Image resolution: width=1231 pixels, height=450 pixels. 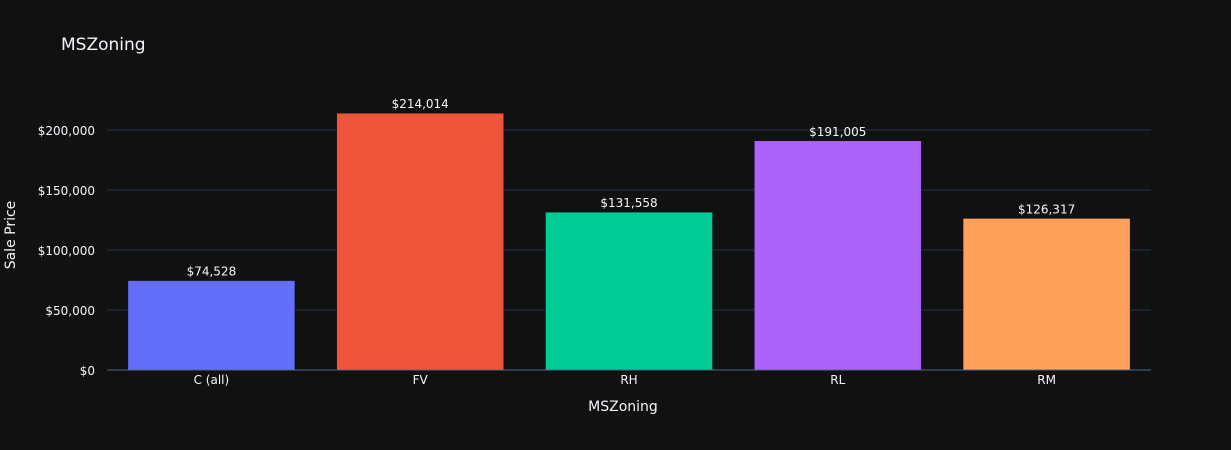 I want to click on bar-value-label: $126,317, so click(x=1046, y=209).